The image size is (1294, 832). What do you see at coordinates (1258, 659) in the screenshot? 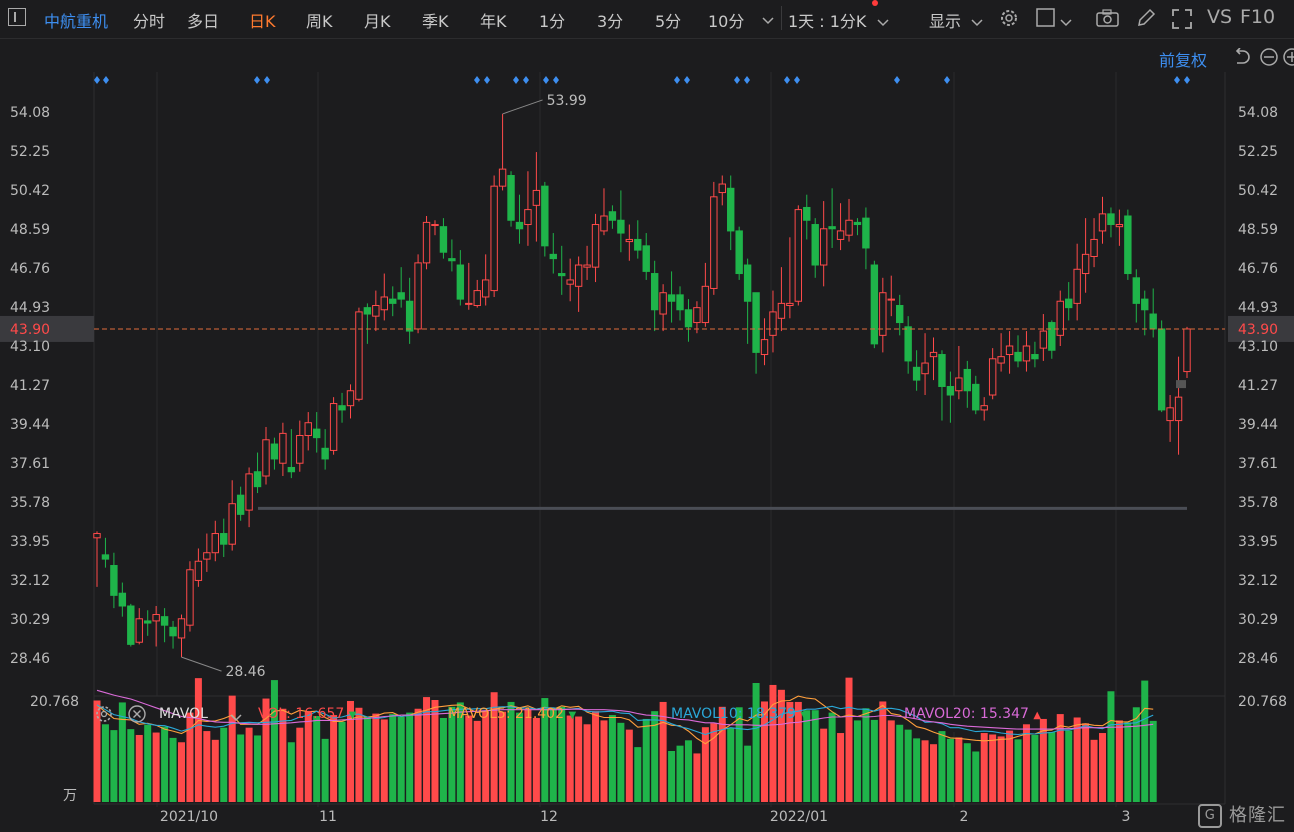
I see `y-tick-label-right: 28.46` at bounding box center [1258, 659].